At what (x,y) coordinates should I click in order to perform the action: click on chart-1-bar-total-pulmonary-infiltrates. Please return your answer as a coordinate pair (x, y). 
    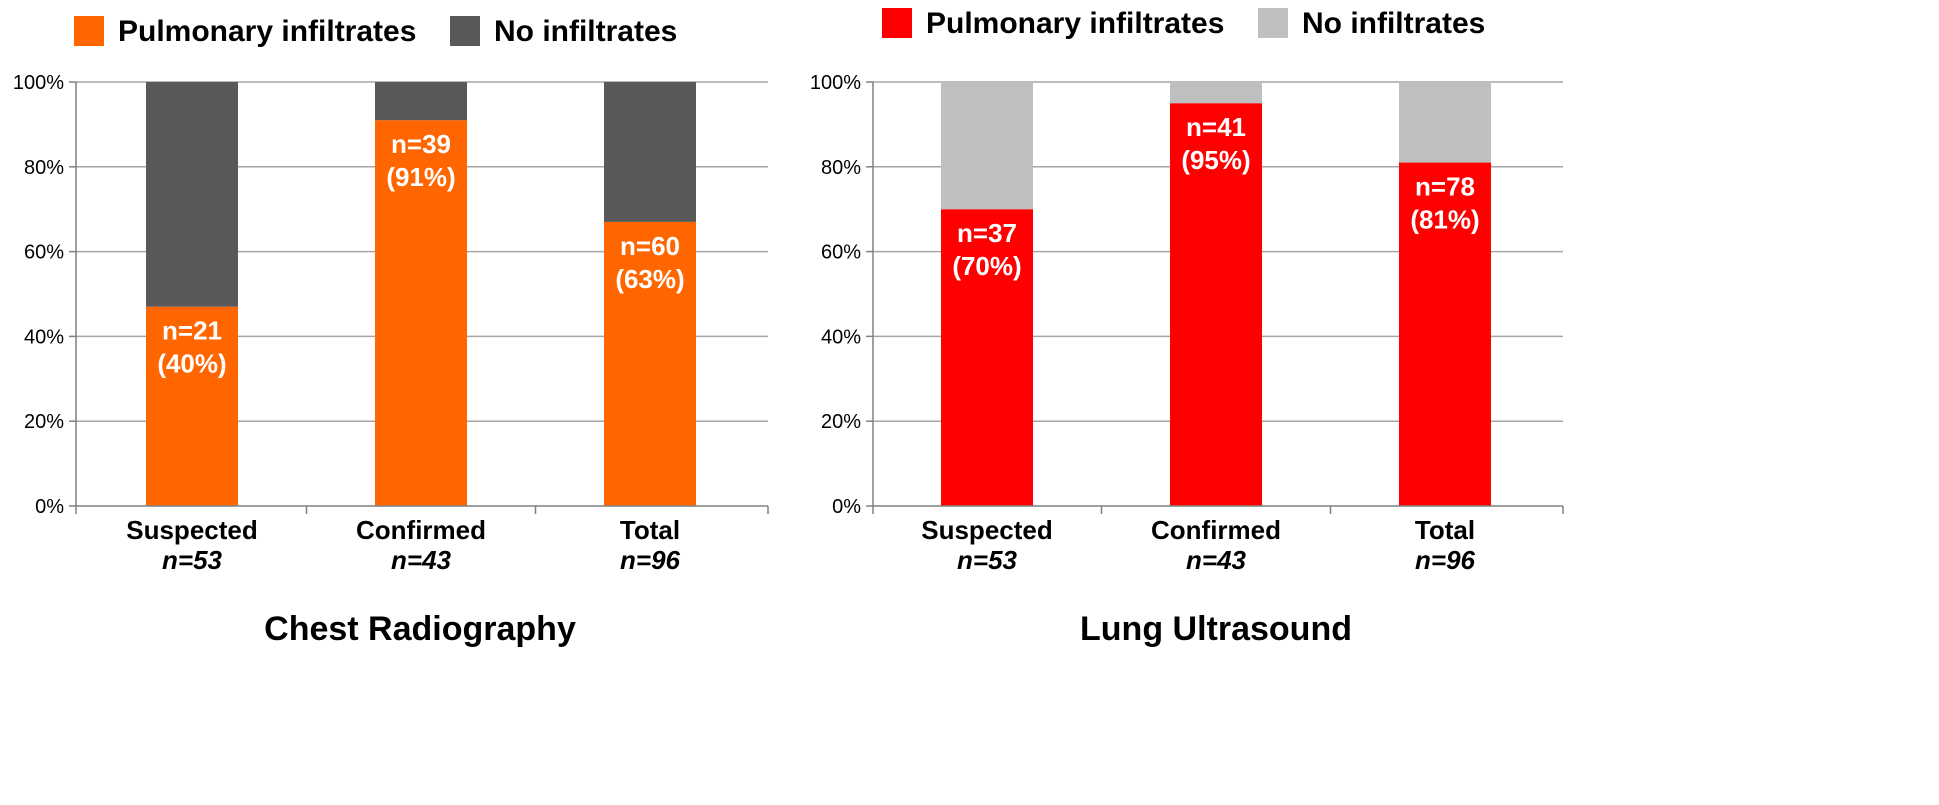
    Looking at the image, I should click on (650, 364).